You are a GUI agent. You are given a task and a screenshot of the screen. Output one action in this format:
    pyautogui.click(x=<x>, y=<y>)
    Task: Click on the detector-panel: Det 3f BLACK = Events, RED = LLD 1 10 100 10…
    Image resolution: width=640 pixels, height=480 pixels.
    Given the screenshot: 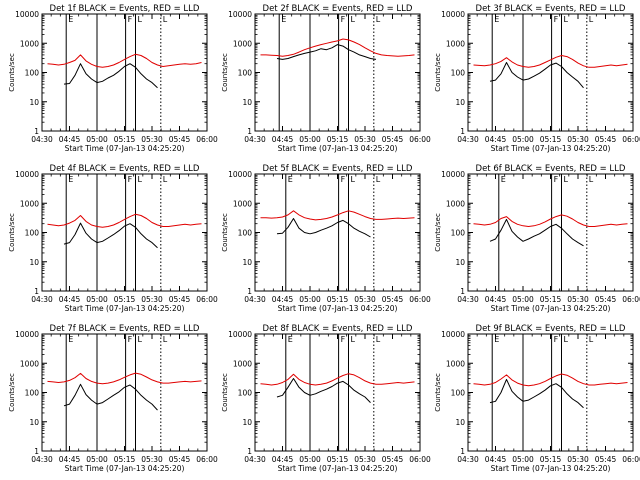 What is the action you would take?
    pyautogui.click(x=537, y=78)
    